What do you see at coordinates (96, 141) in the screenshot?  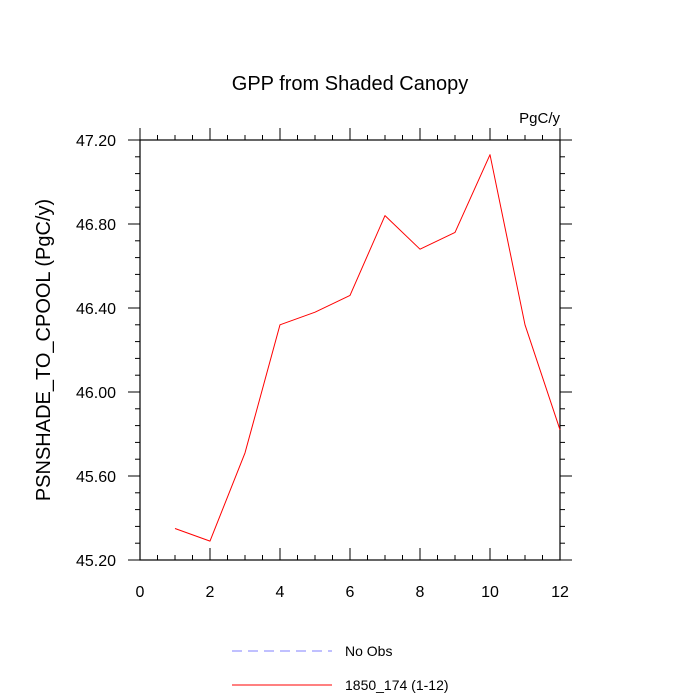 I see `y-tick-label: 47.20` at bounding box center [96, 141].